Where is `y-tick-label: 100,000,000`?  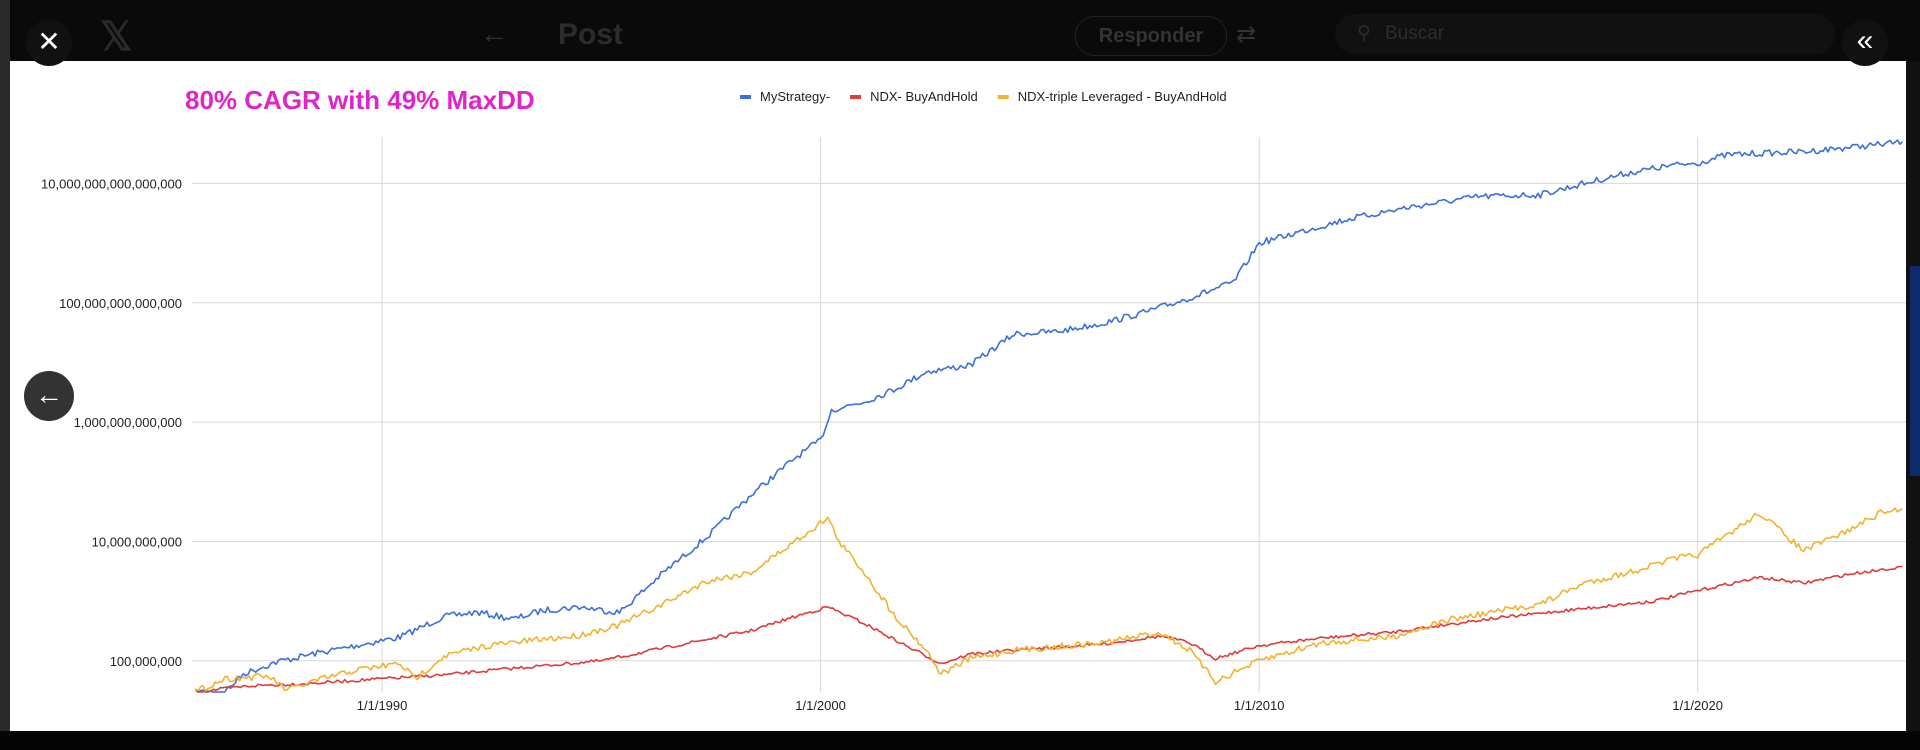 y-tick-label: 100,000,000 is located at coordinates (146, 661).